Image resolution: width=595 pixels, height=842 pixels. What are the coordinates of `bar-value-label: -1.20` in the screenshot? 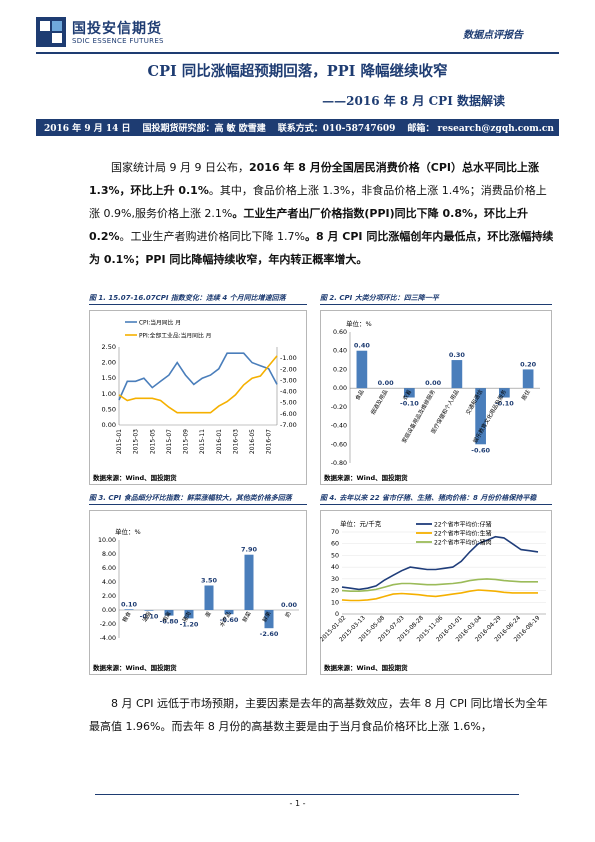 It's located at (189, 624).